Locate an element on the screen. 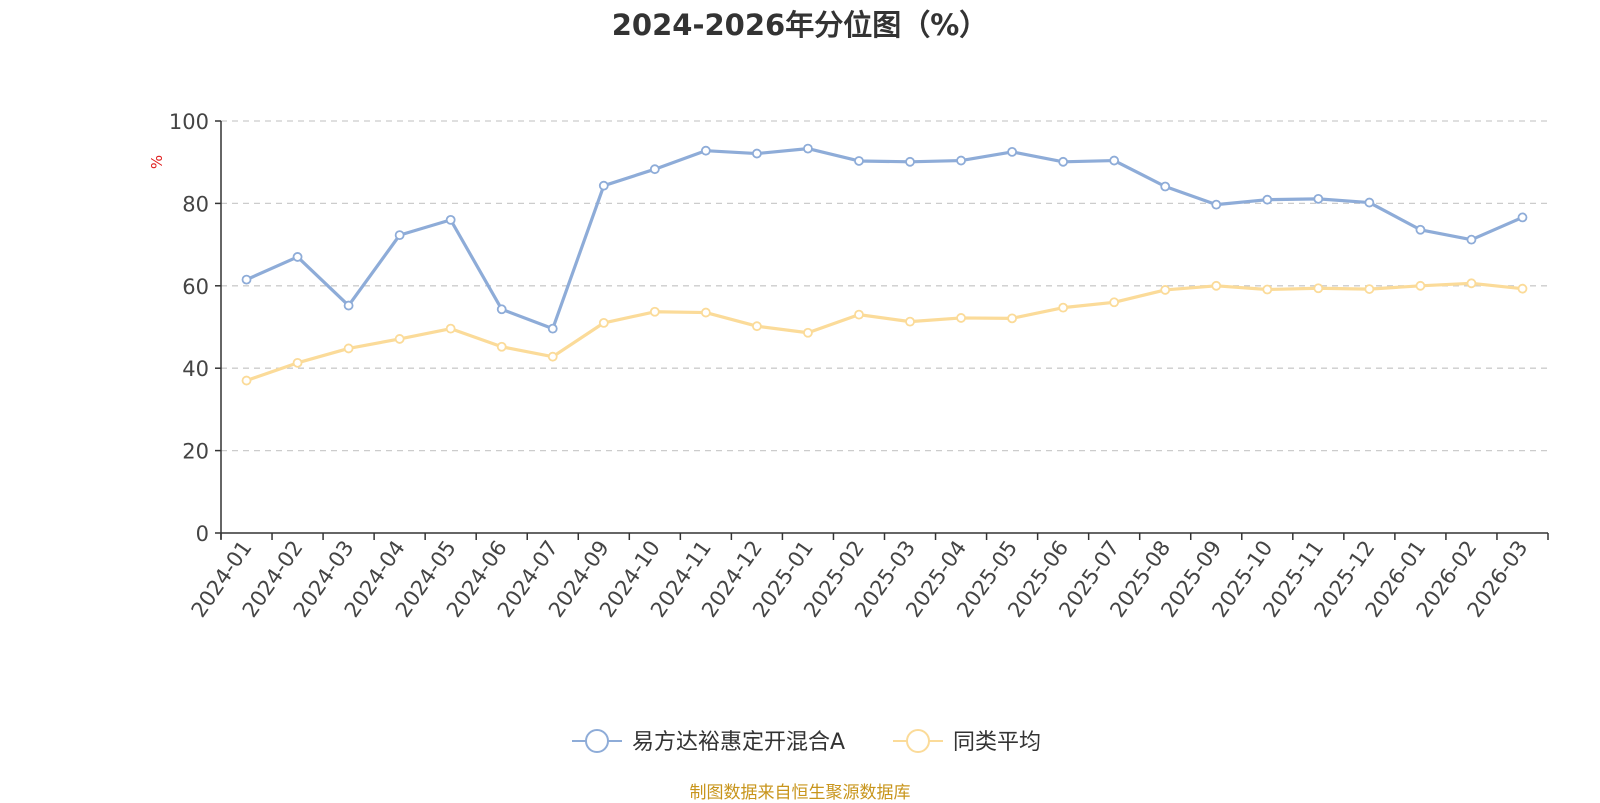 The height and width of the screenshot is (803, 1600). y-axis-label: % is located at coordinates (157, 162).